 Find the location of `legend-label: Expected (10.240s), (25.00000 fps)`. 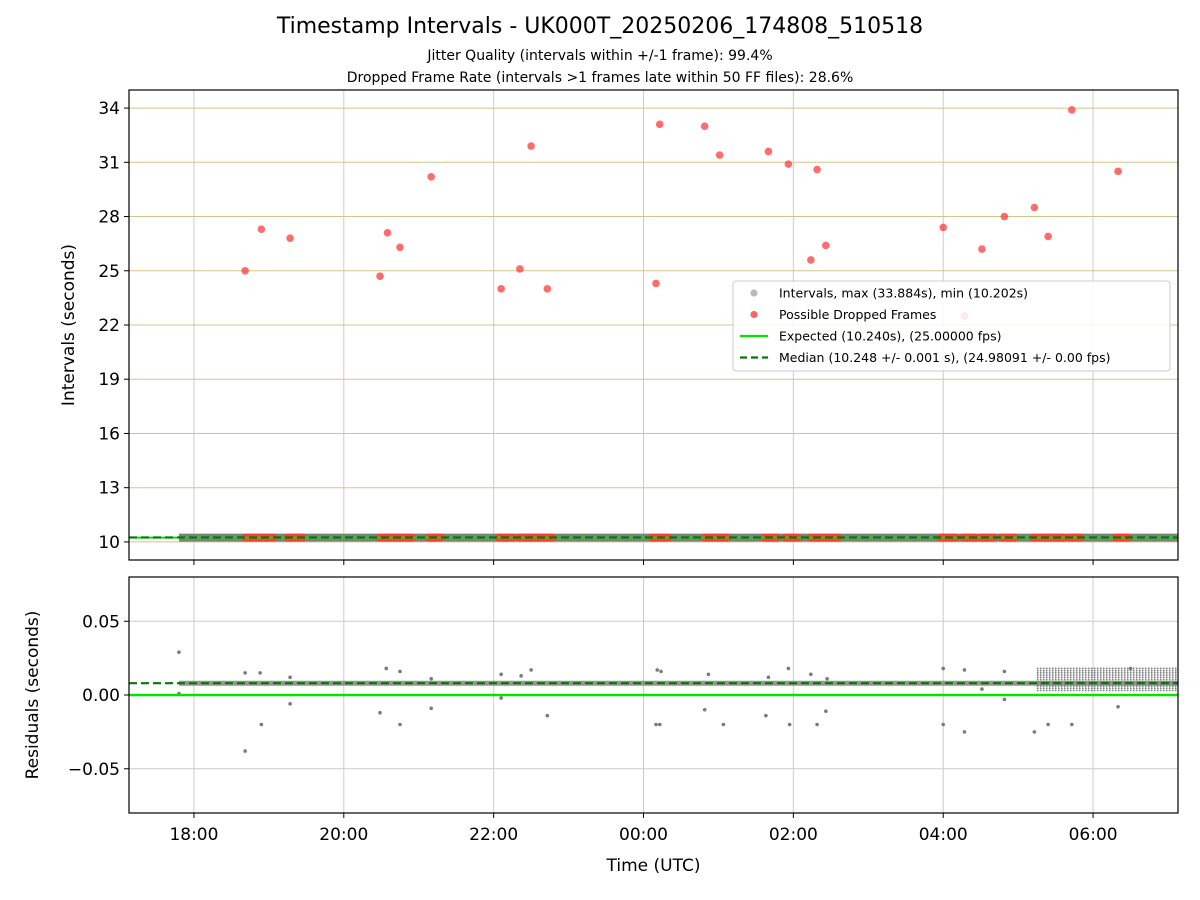

legend-label: Expected (10.240s), (25.00000 fps) is located at coordinates (890, 336).